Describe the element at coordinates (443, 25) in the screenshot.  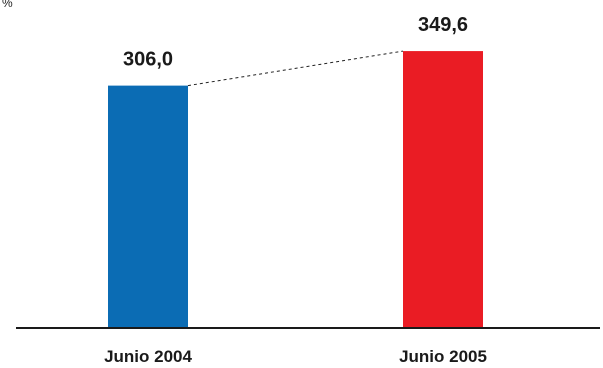
I see `value-label-2: 349,6` at that location.